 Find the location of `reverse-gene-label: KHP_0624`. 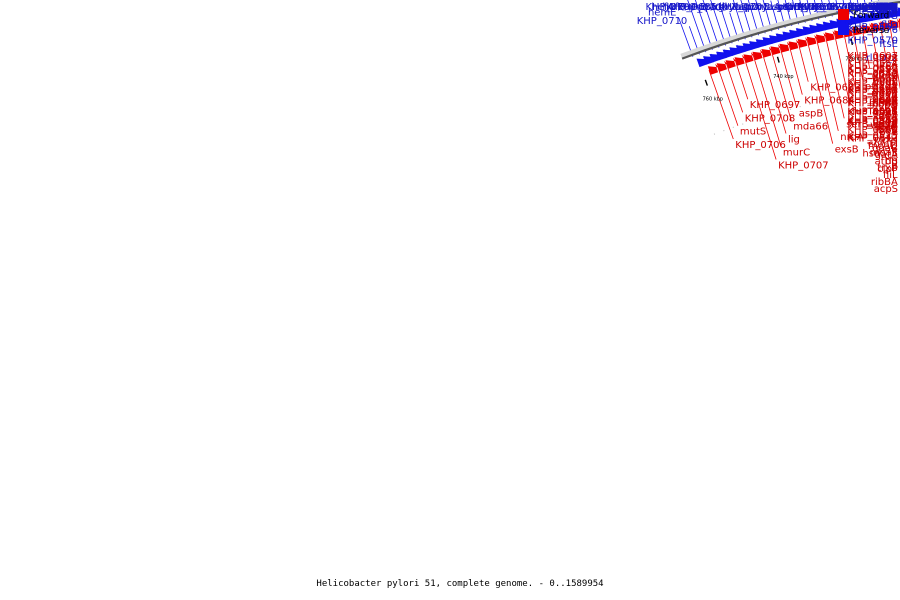

reverse-gene-label: KHP_0624 is located at coordinates (872, 7).